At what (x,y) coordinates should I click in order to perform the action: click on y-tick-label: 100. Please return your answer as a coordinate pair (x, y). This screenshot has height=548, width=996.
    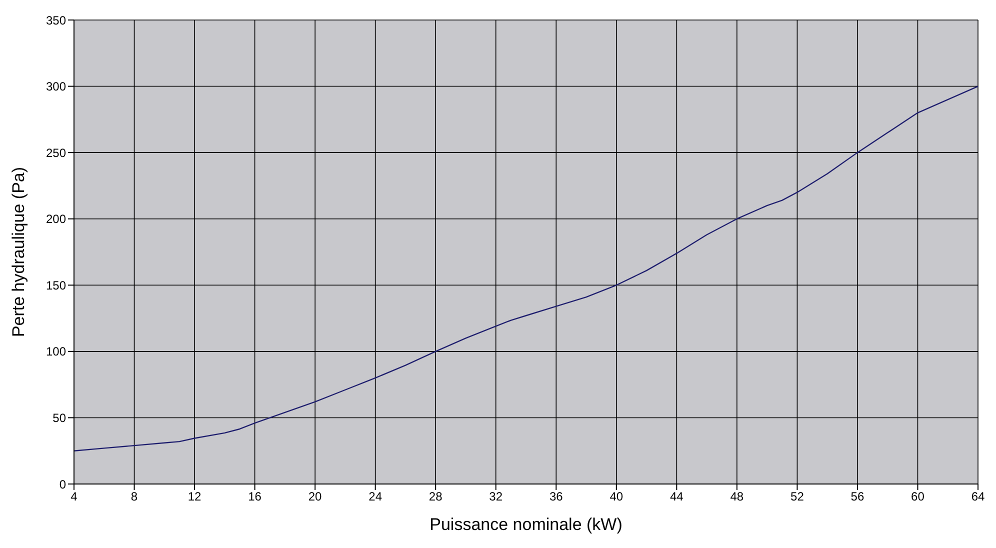
    Looking at the image, I should click on (56, 351).